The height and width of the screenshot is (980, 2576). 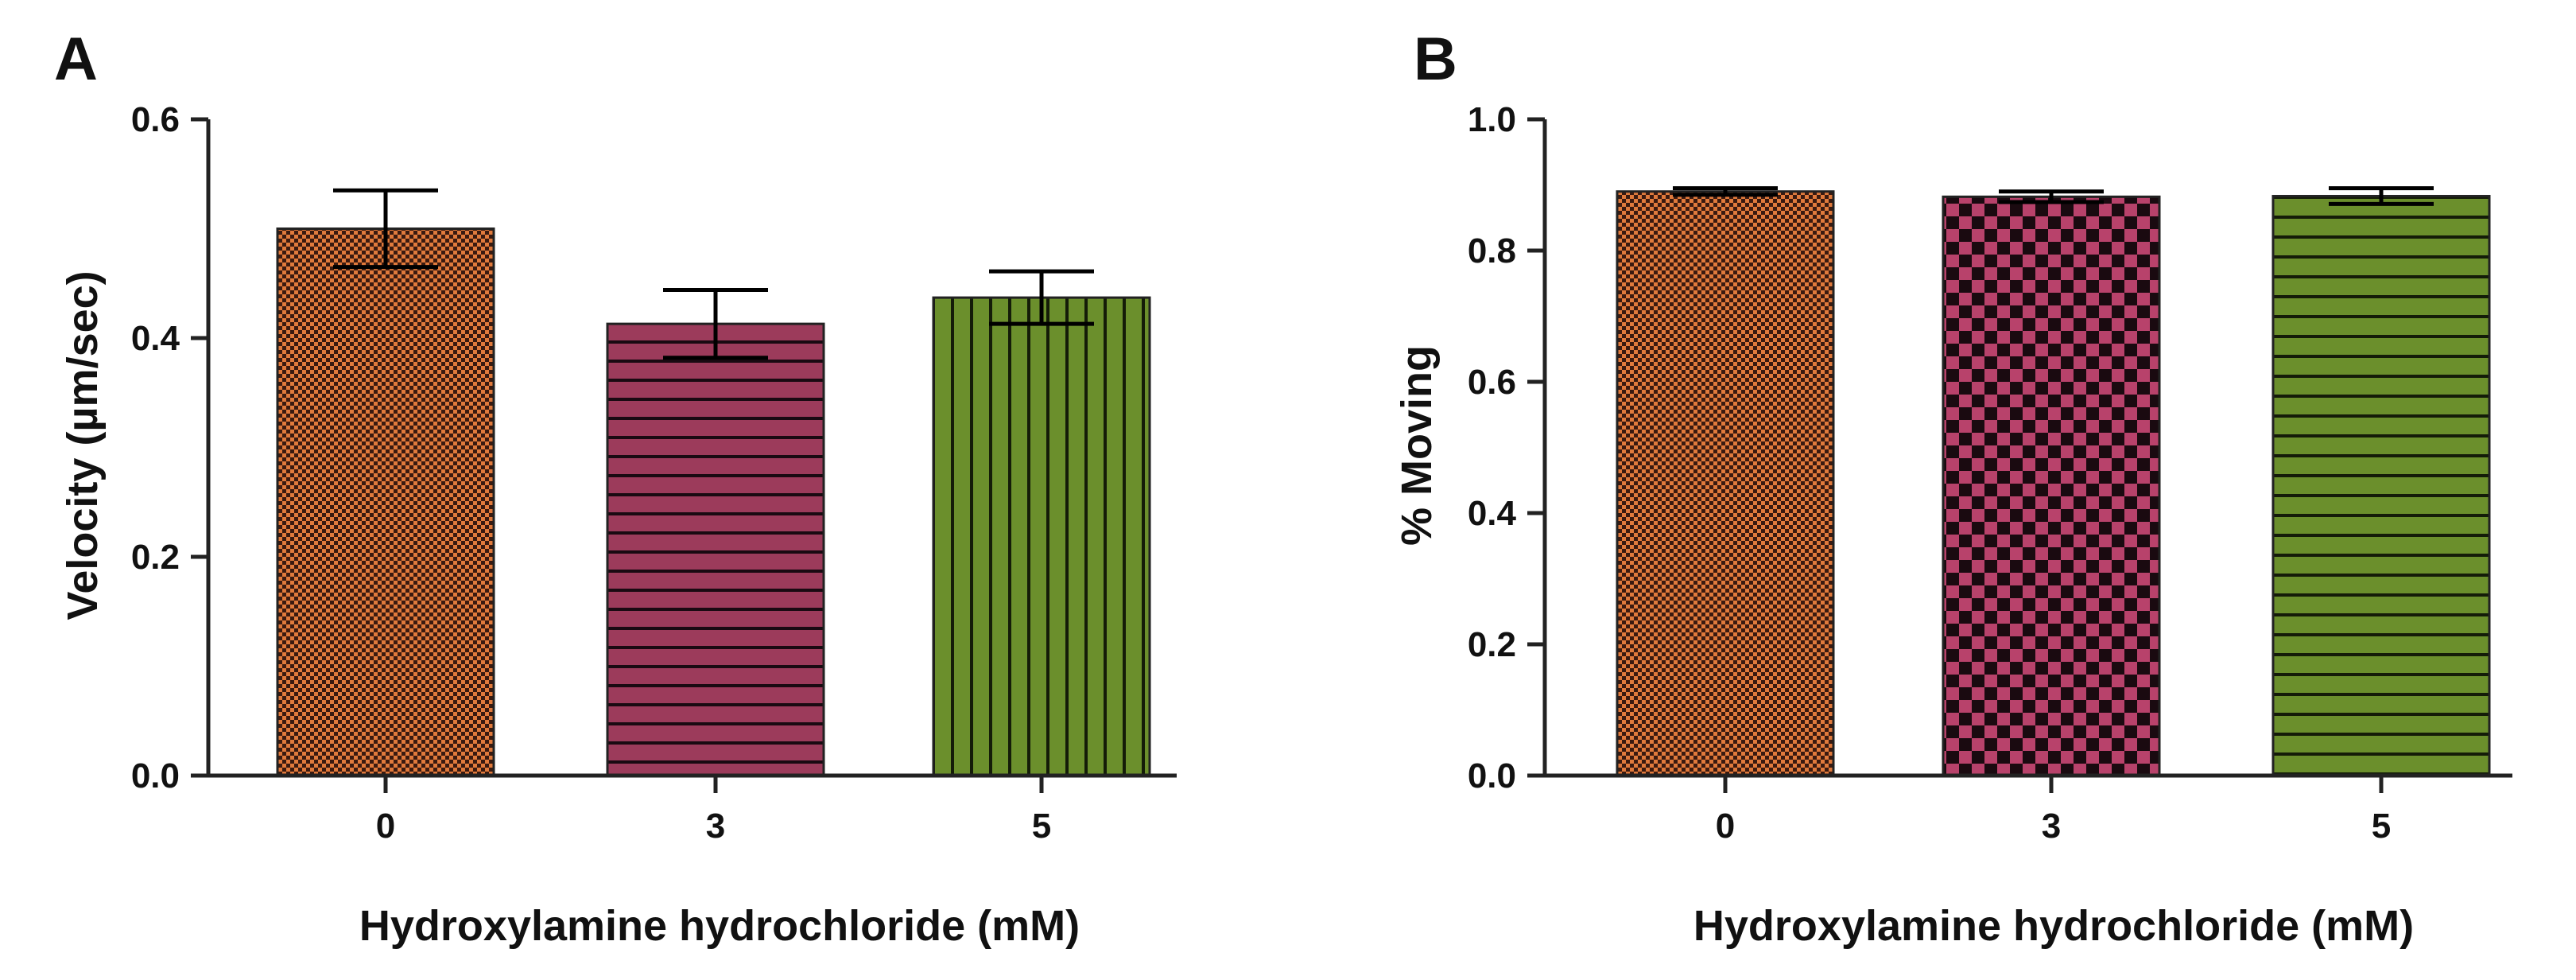 What do you see at coordinates (1492, 250) in the screenshot?
I see `y-tick-label: 0.8` at bounding box center [1492, 250].